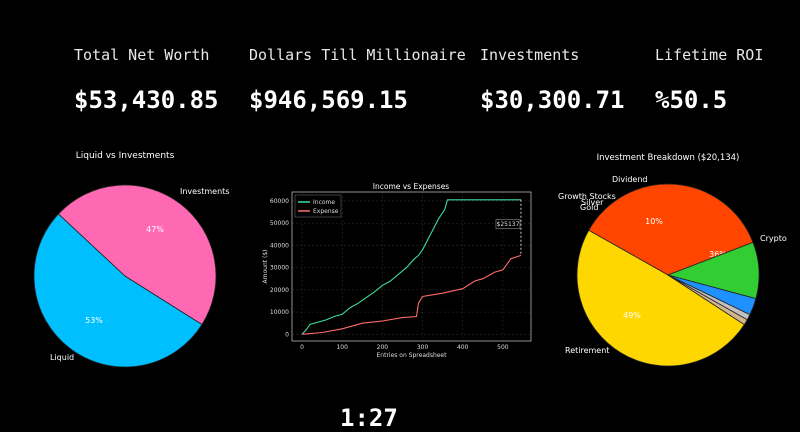  I want to click on y-tick-label: 0, so click(287, 334).